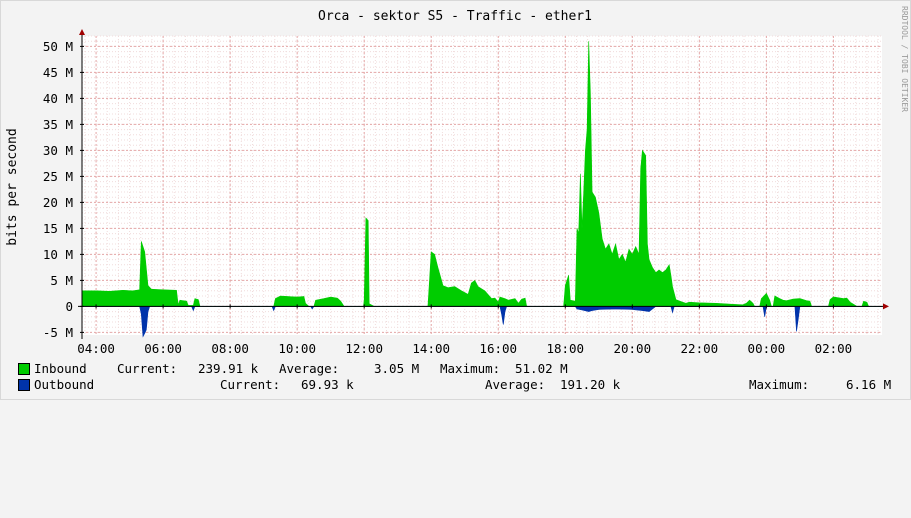 The width and height of the screenshot is (911, 518). Describe the element at coordinates (498, 348) in the screenshot. I see `x-tick-label: 16:00` at that location.